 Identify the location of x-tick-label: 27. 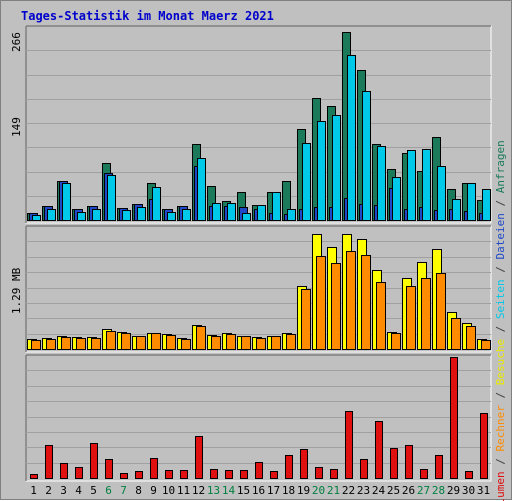
(423, 490).